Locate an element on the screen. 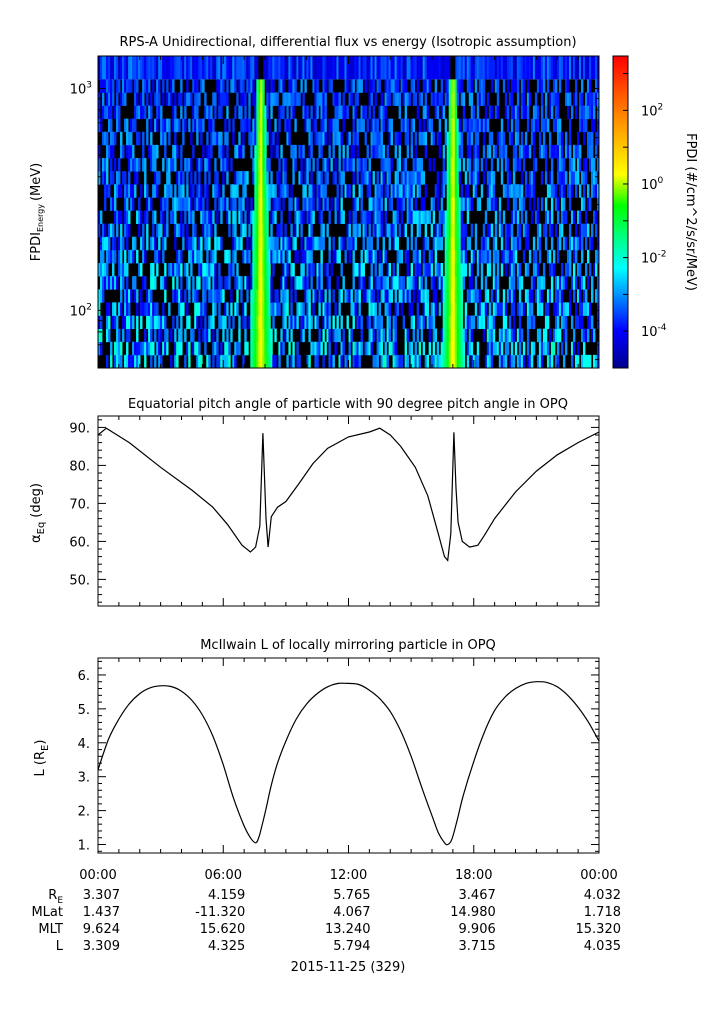 The image size is (725, 1023). colorbar-tick-label: 10-4 is located at coordinates (654, 331).